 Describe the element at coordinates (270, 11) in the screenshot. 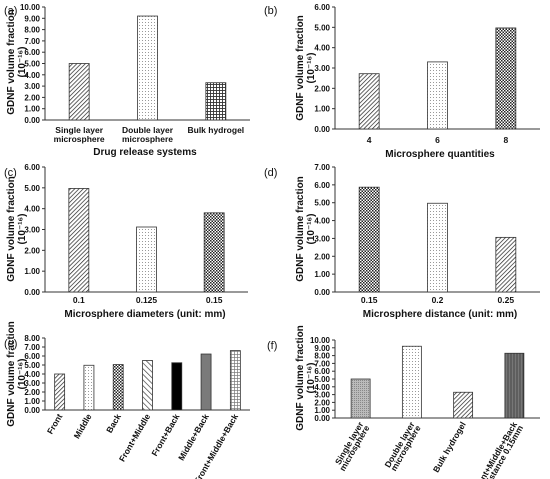

I see `panel-label: (b)` at that location.